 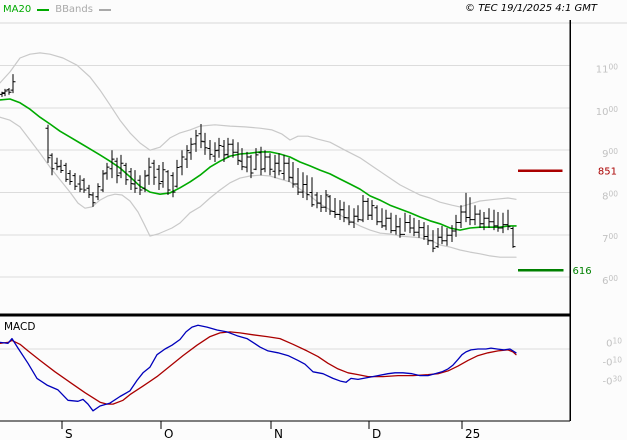 What do you see at coordinates (270, 430) in the screenshot?
I see `x-axis: S O N D 25` at bounding box center [270, 430].